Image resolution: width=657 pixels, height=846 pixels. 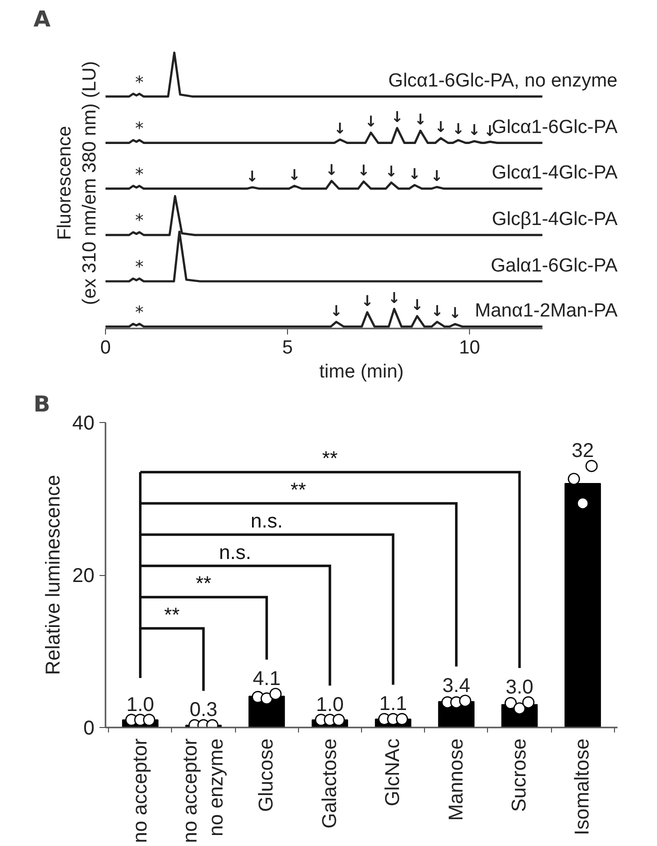 What do you see at coordinates (83, 423) in the screenshot?
I see `y-tick-label: 40` at bounding box center [83, 423].